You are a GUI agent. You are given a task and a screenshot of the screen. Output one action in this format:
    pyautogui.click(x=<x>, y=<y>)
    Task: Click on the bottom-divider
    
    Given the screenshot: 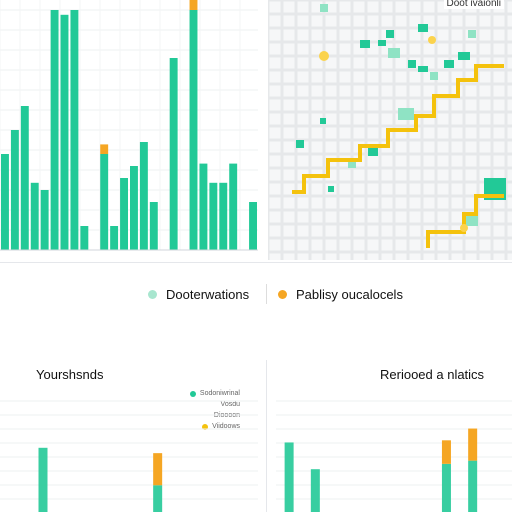 What is the action you would take?
    pyautogui.click(x=266, y=436)
    